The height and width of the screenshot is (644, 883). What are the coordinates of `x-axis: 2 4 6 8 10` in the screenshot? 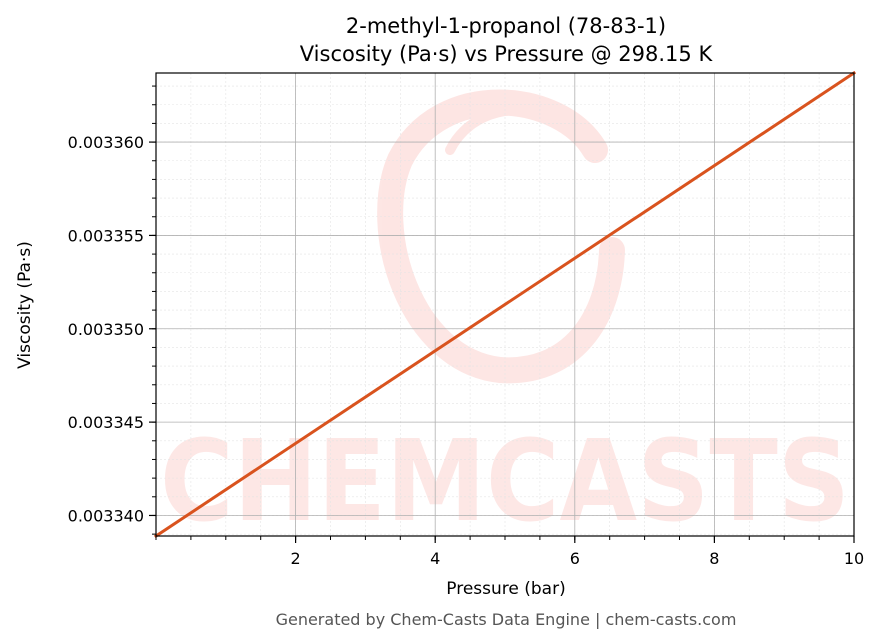 It's located at (509, 552).